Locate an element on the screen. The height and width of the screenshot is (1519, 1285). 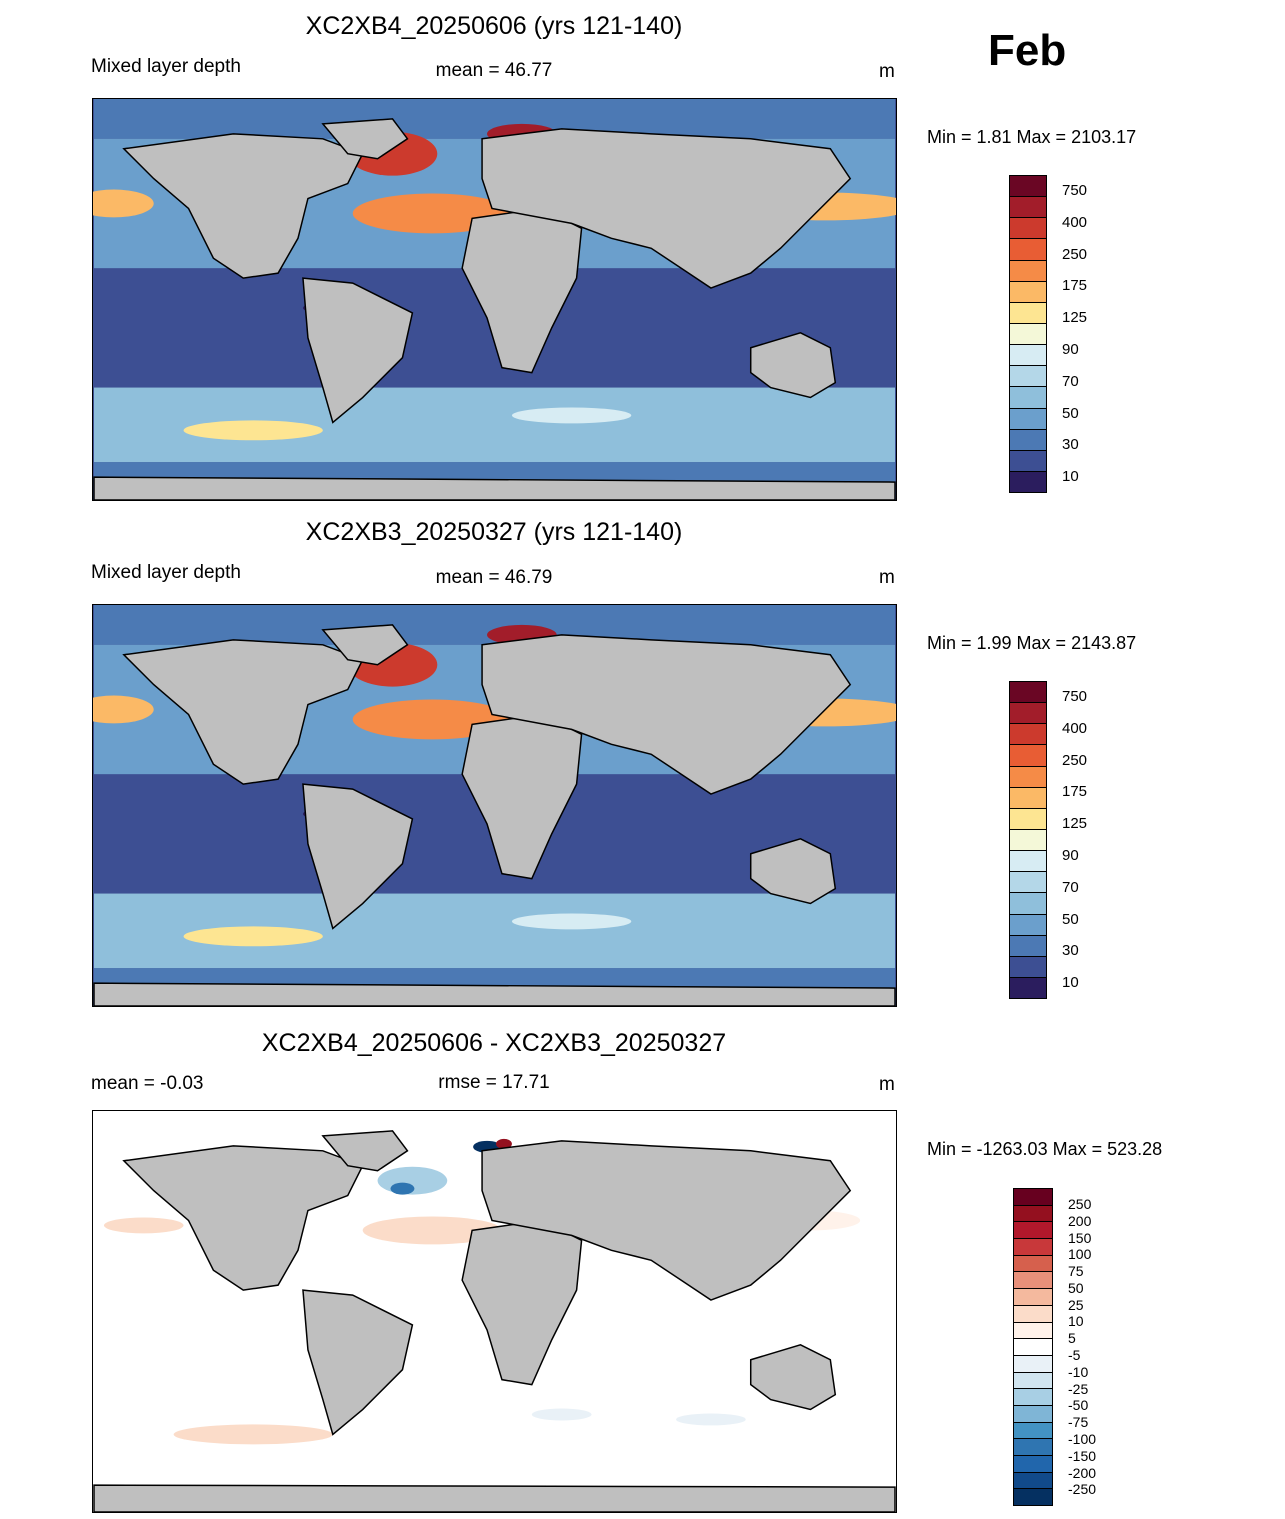
colorbar-label: -10 is located at coordinates (1078, 1371).